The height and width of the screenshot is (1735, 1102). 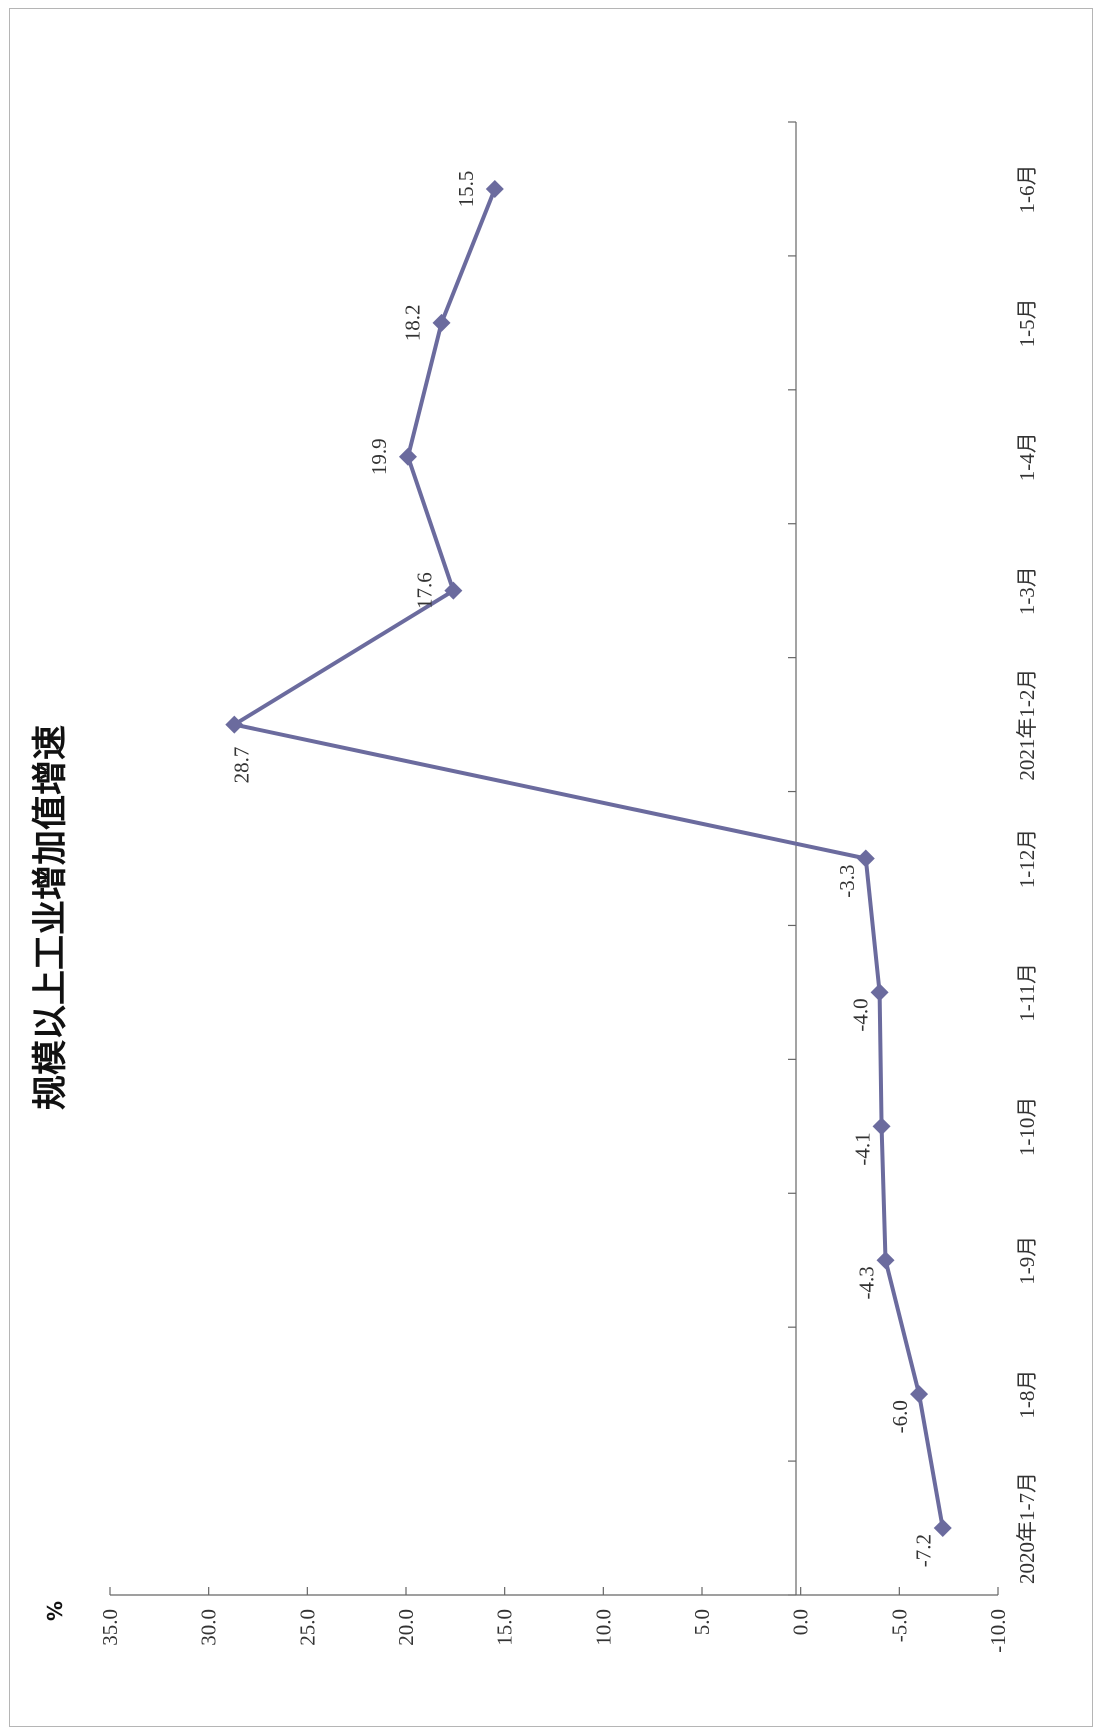 I want to click on data-label: -6.0, so click(x=900, y=1416).